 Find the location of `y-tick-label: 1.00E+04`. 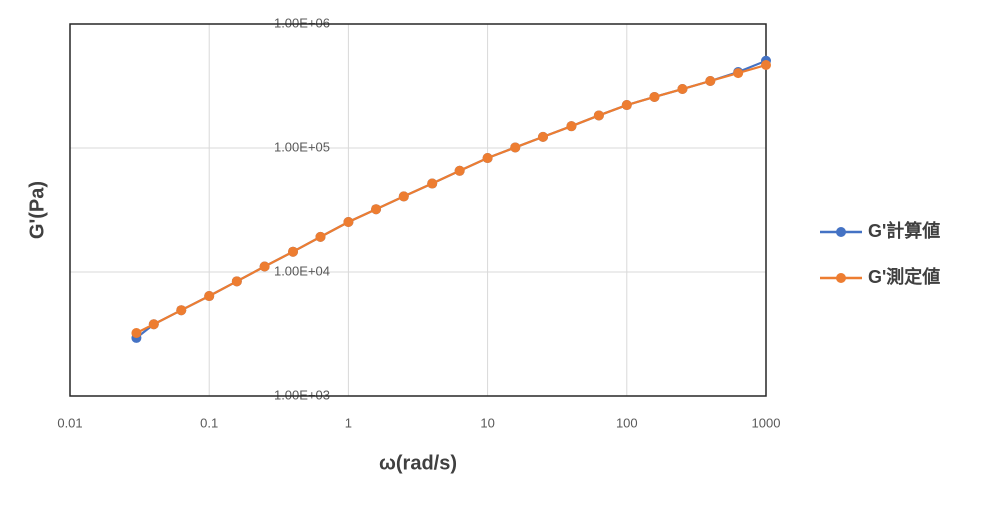

y-tick-label: 1.00E+04 is located at coordinates (302, 270).